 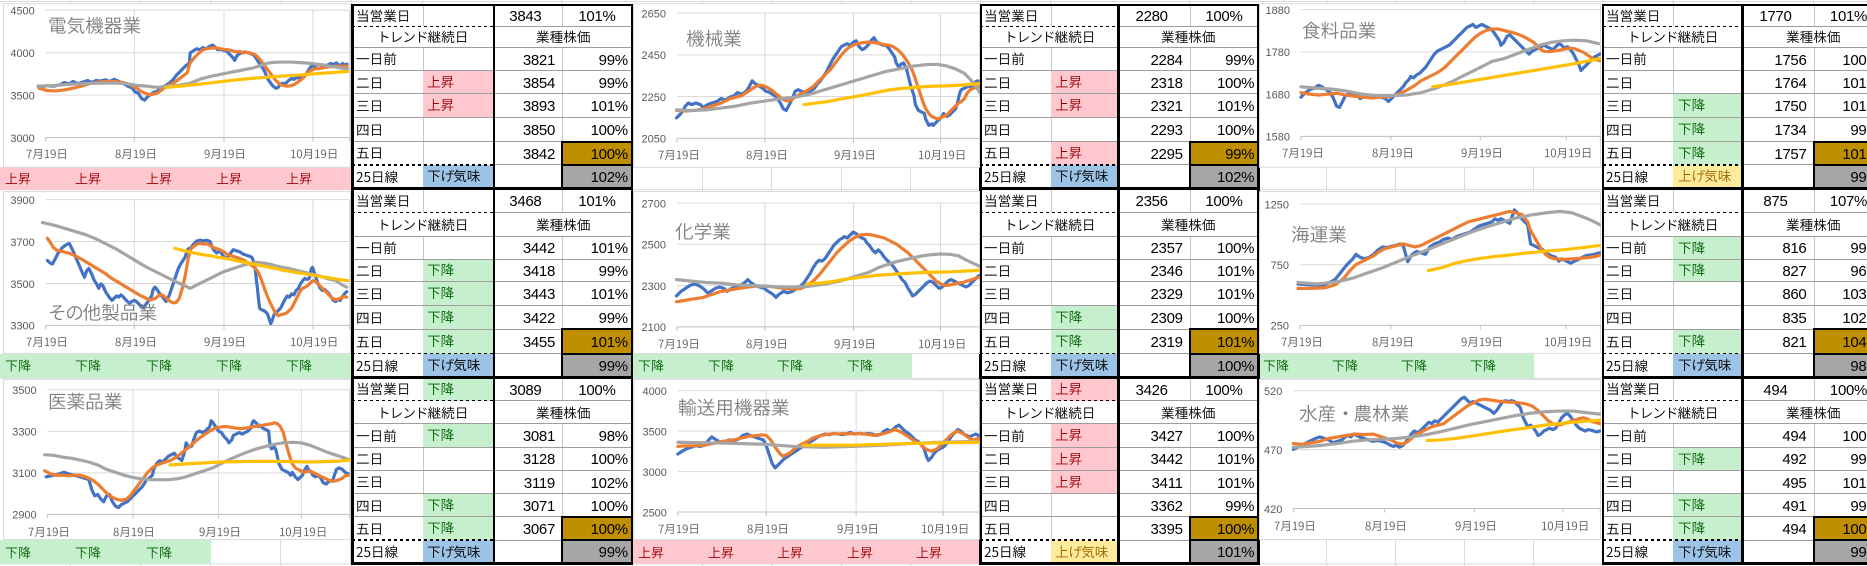 What do you see at coordinates (1280, 266) in the screenshot?
I see `svg-text: 750` at bounding box center [1280, 266].